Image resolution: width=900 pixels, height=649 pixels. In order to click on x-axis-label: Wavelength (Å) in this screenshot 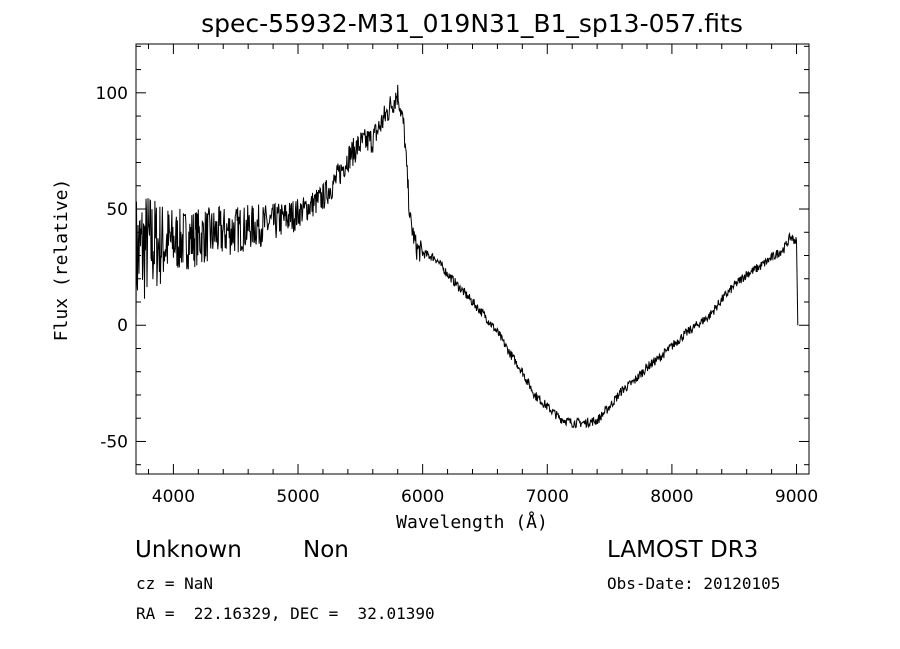, I will do `click(472, 522)`.